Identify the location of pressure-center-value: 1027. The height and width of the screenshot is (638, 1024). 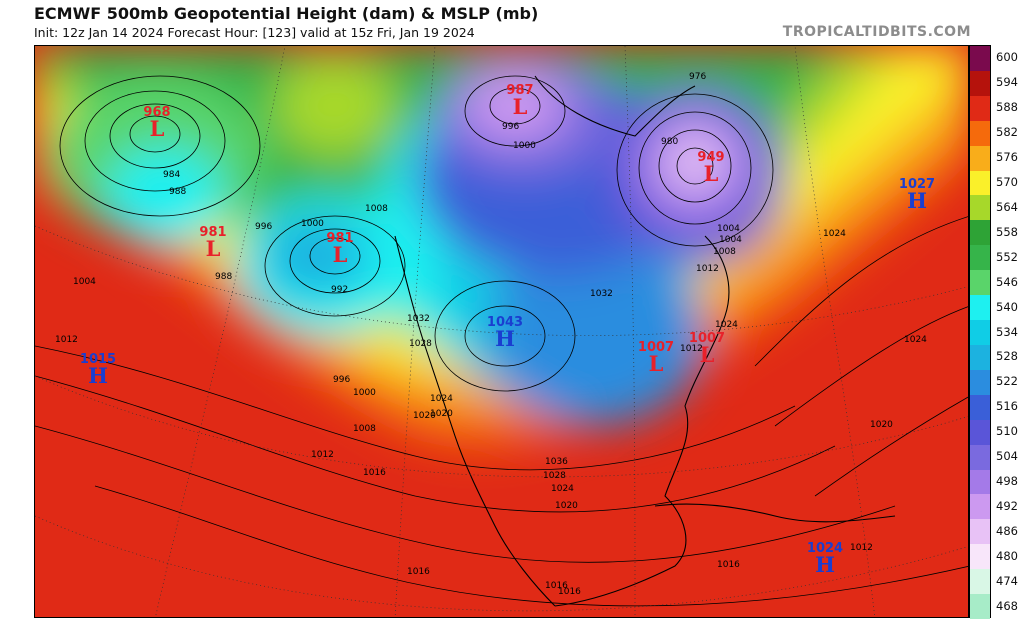
(917, 184).